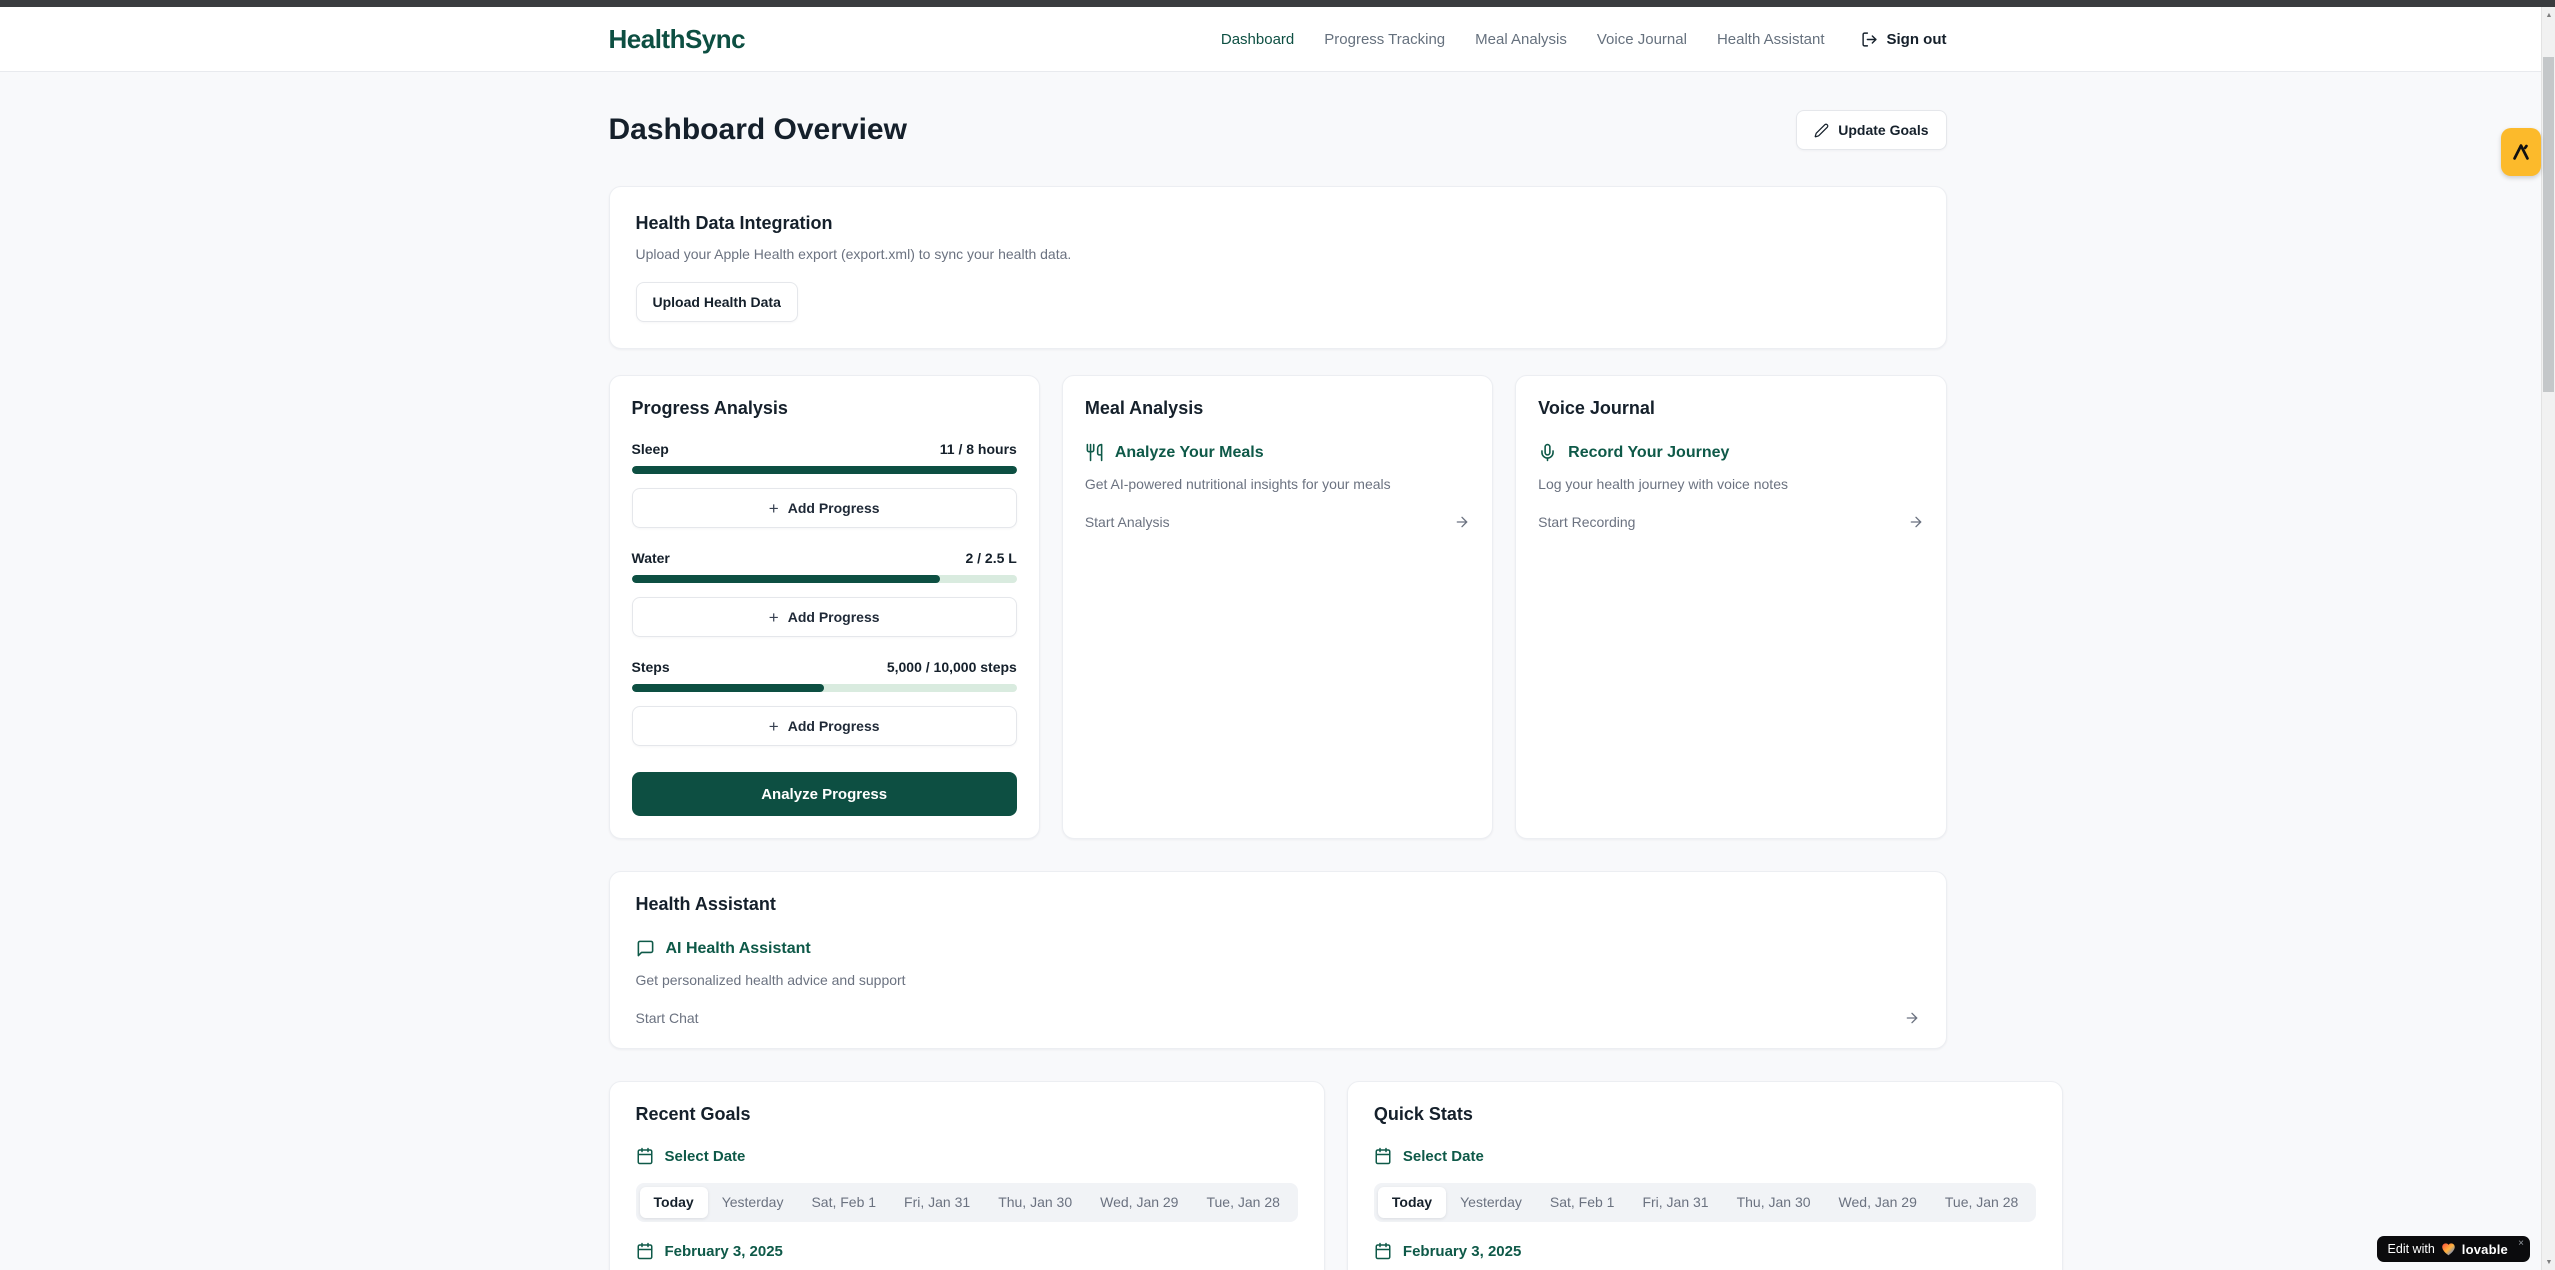  Describe the element at coordinates (967, 1251) in the screenshot. I see `recent-goals-selected-date: February 3, 2025` at that location.